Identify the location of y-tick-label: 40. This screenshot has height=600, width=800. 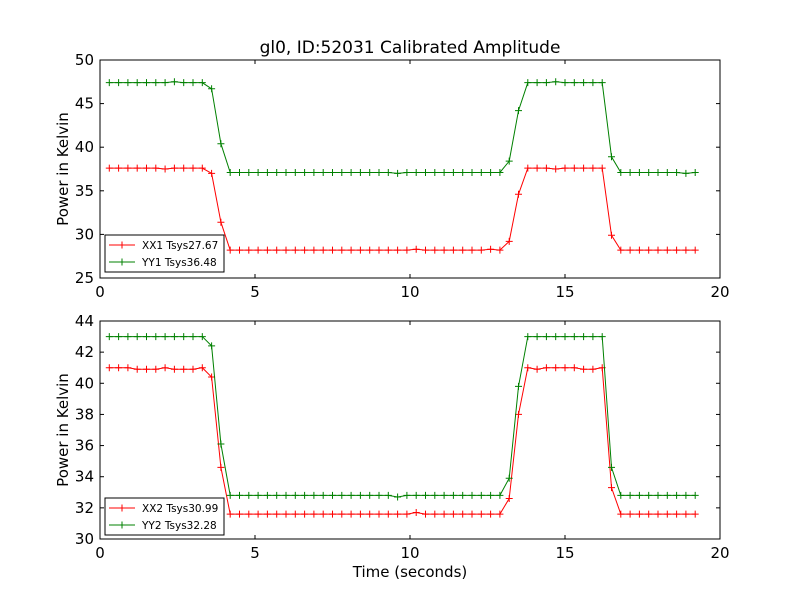
(84, 383).